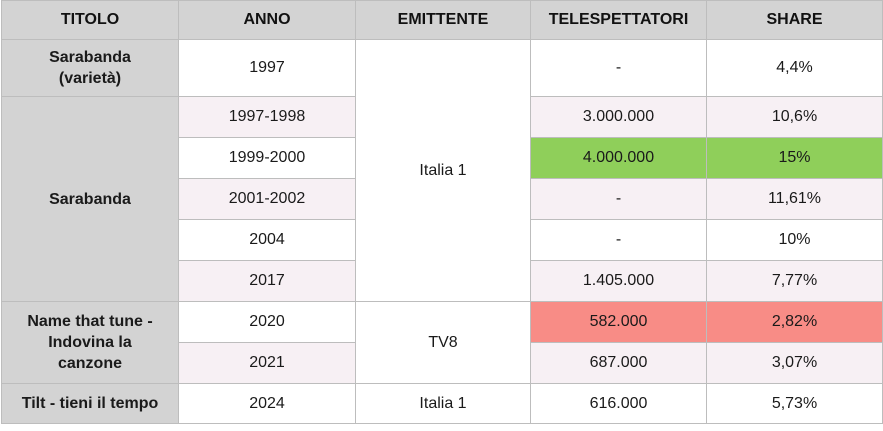  I want to click on table-row: 2004 - 10%, so click(442, 240).